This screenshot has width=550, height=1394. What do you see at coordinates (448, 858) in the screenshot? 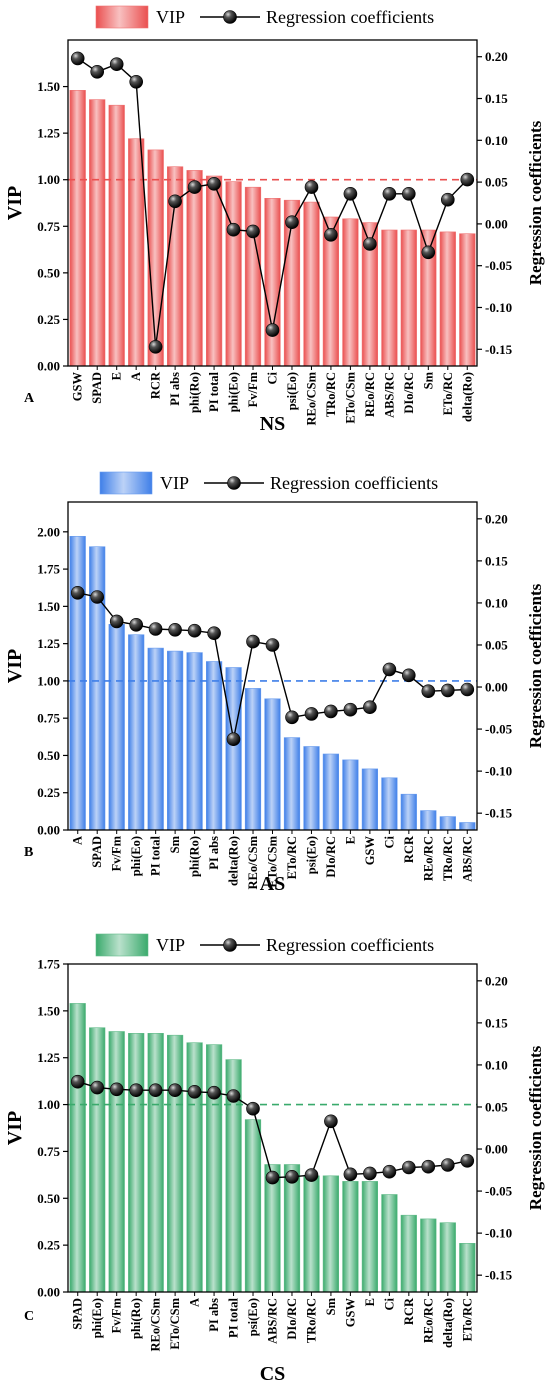
I see `category-label: TRo/RC` at bounding box center [448, 858].